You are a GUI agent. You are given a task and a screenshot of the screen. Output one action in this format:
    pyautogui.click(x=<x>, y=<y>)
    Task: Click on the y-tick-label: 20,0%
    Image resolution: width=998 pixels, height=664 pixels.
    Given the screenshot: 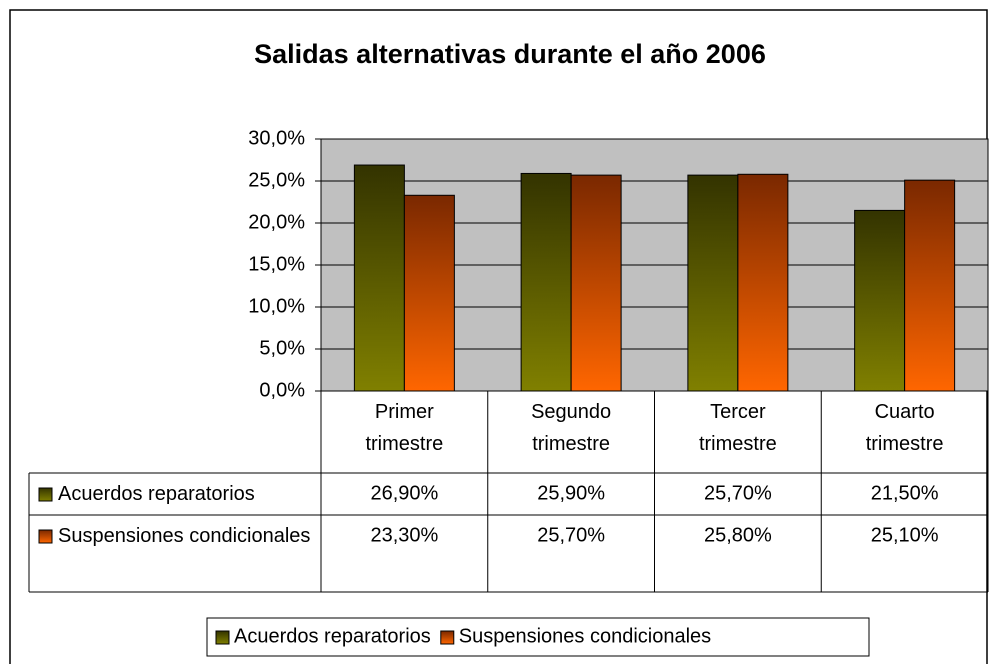 What is the action you would take?
    pyautogui.click(x=276, y=222)
    